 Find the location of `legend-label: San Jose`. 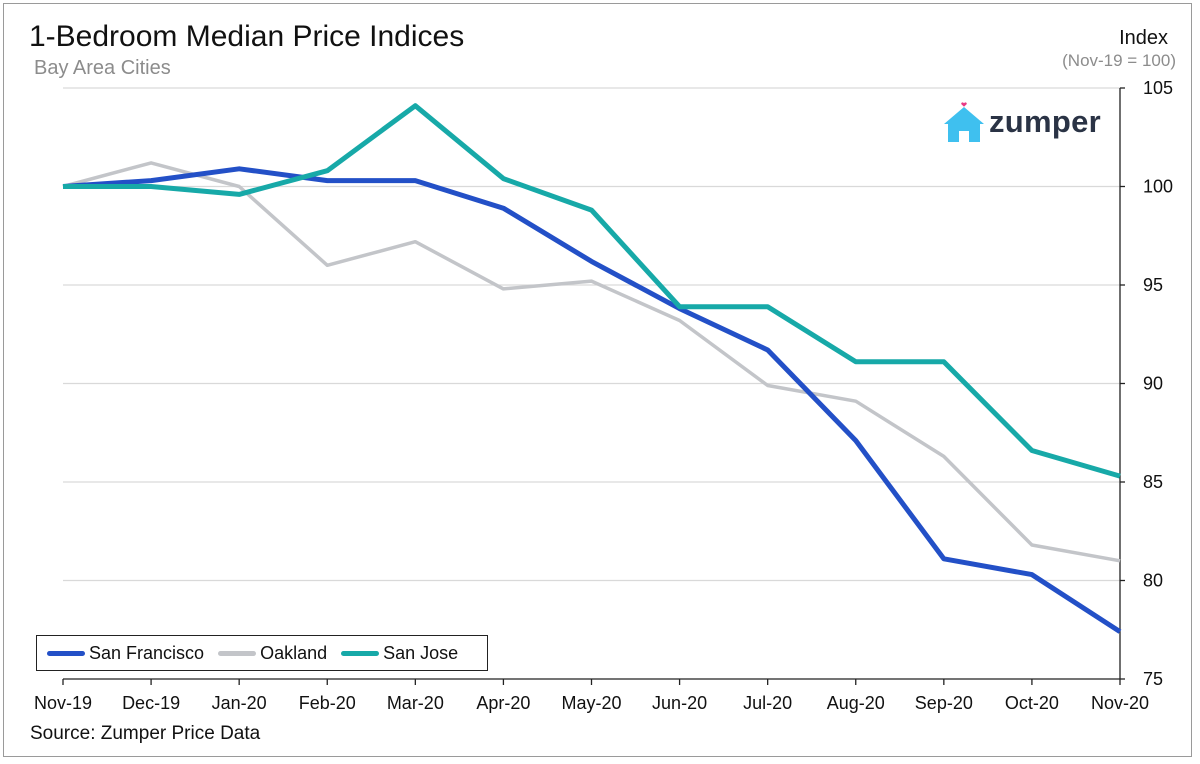

legend-label: San Jose is located at coordinates (421, 652).